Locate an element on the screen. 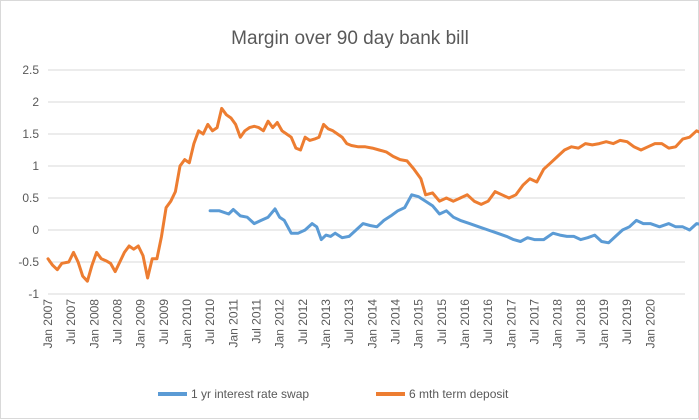 Image resolution: width=699 pixels, height=420 pixels. y-tick-label: 0 is located at coordinates (35, 230).